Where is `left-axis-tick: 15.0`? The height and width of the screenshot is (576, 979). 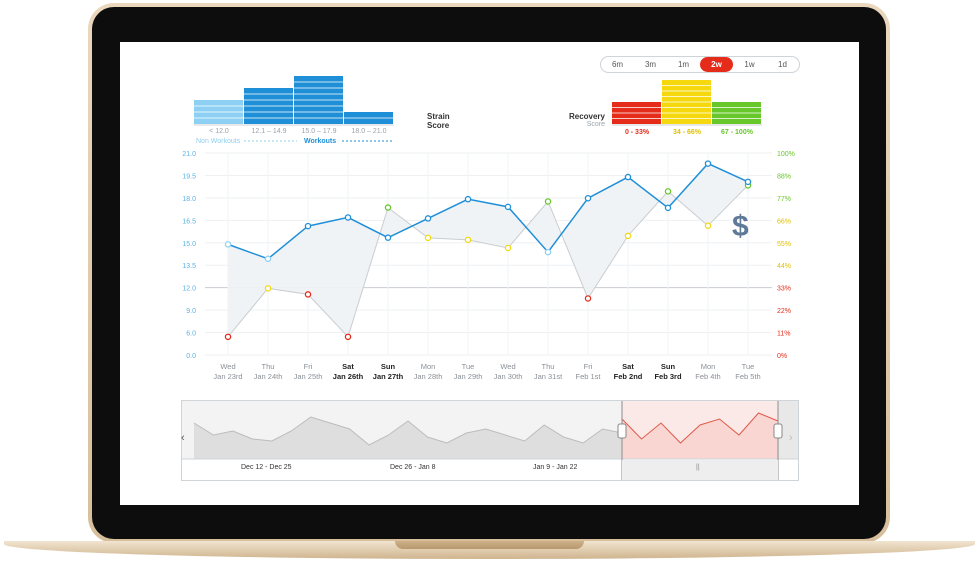 left-axis-tick: 15.0 is located at coordinates (189, 244).